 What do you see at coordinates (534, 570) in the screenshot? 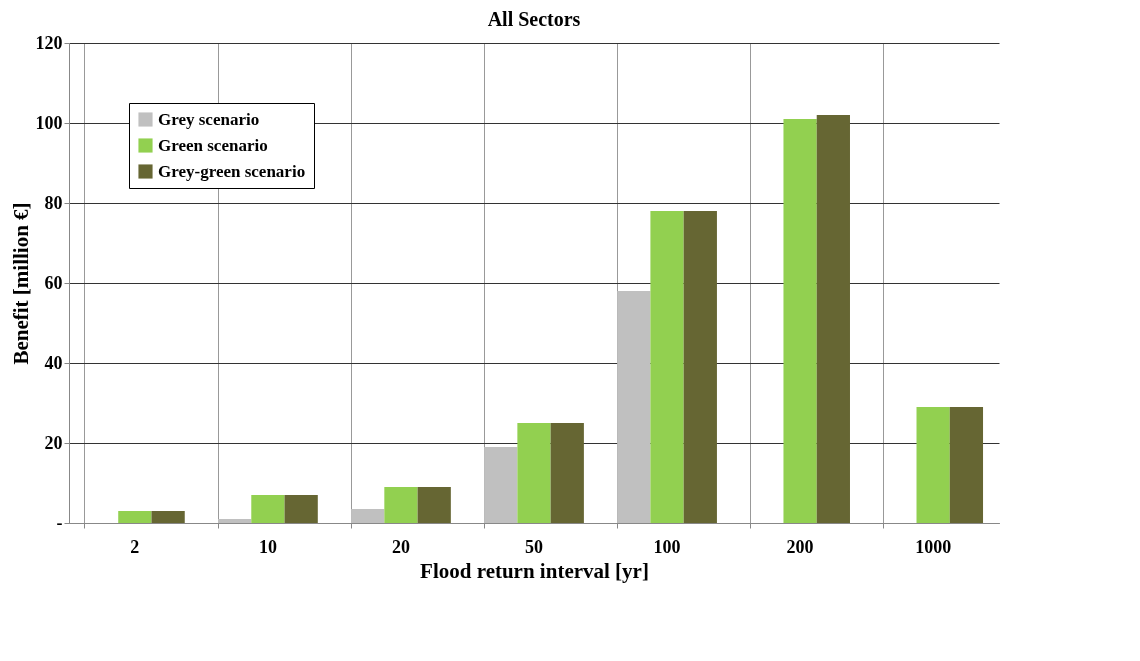
I see `x-axis-title: Flood return interval [yr]` at bounding box center [534, 570].